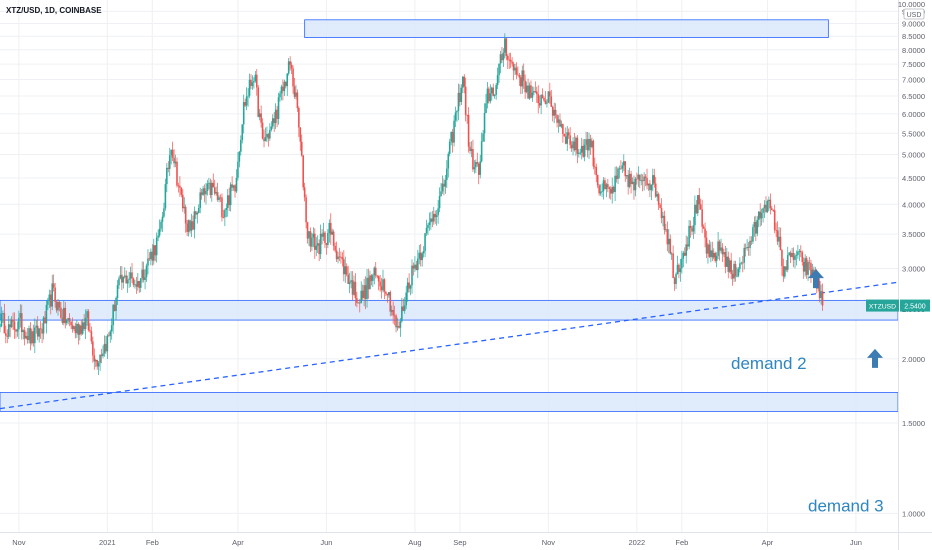 Image resolution: width=932 pixels, height=550 pixels. Describe the element at coordinates (913, 178) in the screenshot. I see `y-tick-label: 4.5000` at that location.